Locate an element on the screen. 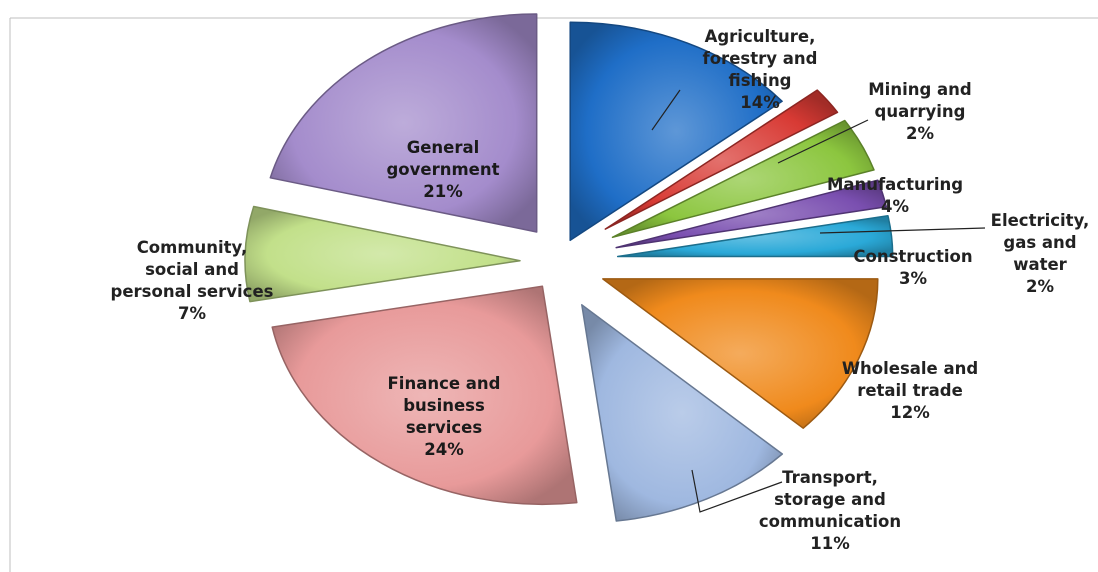  data-label-text: Agriculture, is located at coordinates (760, 36).